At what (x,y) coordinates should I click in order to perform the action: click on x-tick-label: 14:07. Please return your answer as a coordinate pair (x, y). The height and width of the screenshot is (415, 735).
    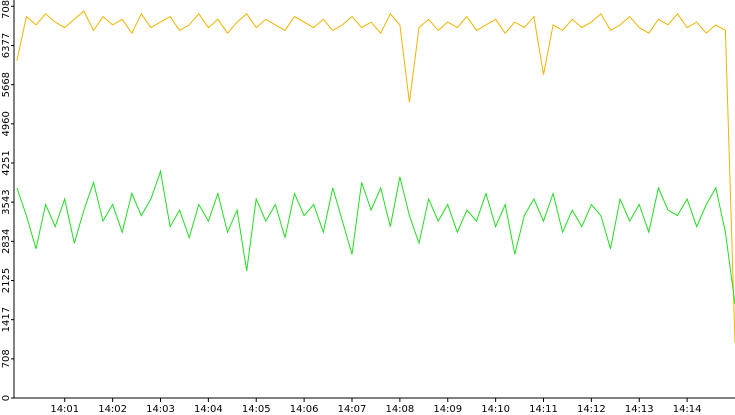
    Looking at the image, I should click on (352, 409).